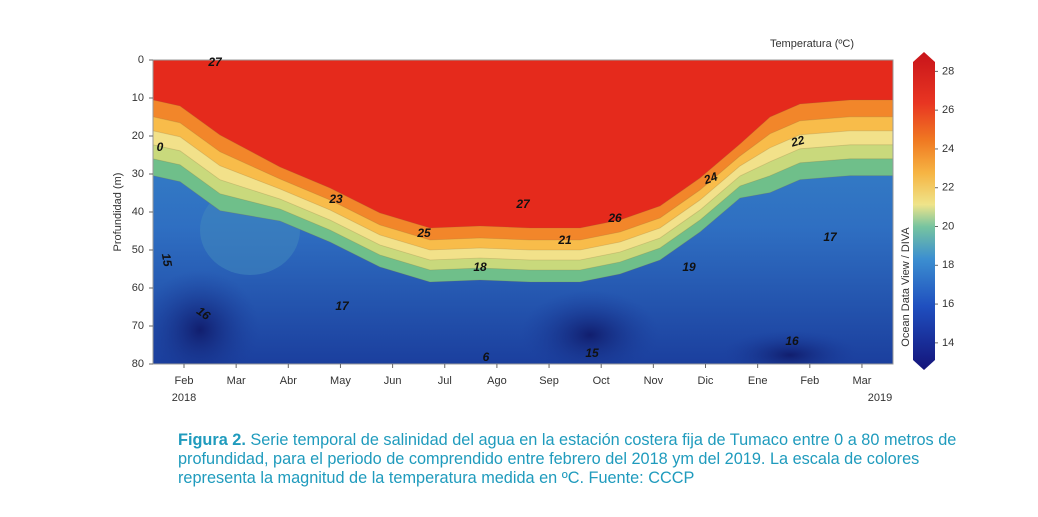 This screenshot has width=1038, height=517. Describe the element at coordinates (948, 188) in the screenshot. I see `colorbar-tick-label: 22` at that location.